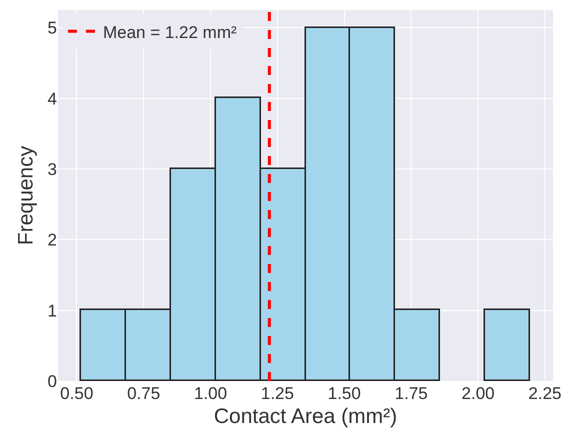 Image resolution: width=571 pixels, height=436 pixels. I want to click on y-tick-label: 4, so click(52, 98).